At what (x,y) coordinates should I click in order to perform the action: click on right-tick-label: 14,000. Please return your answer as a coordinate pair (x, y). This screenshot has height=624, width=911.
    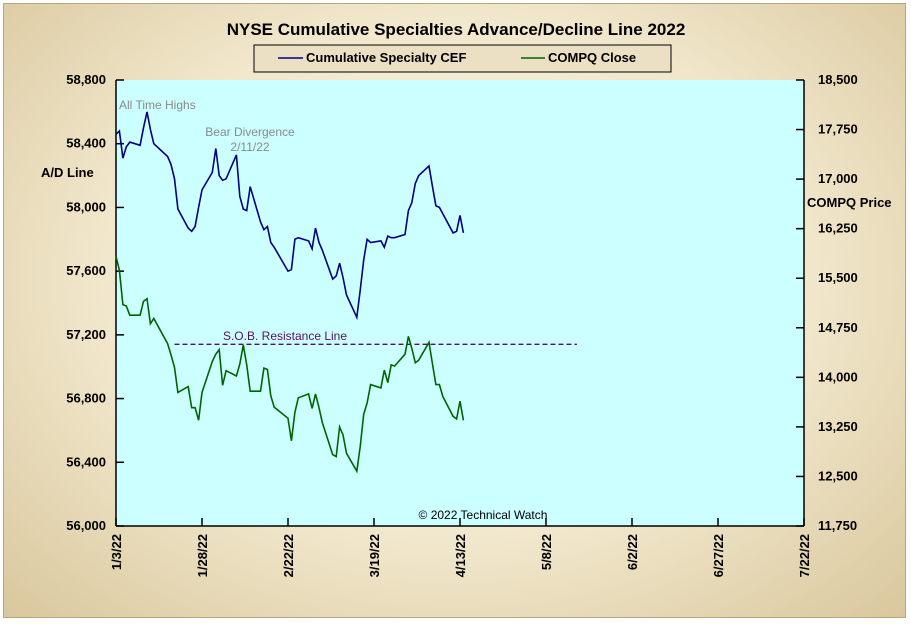
    Looking at the image, I should click on (838, 376).